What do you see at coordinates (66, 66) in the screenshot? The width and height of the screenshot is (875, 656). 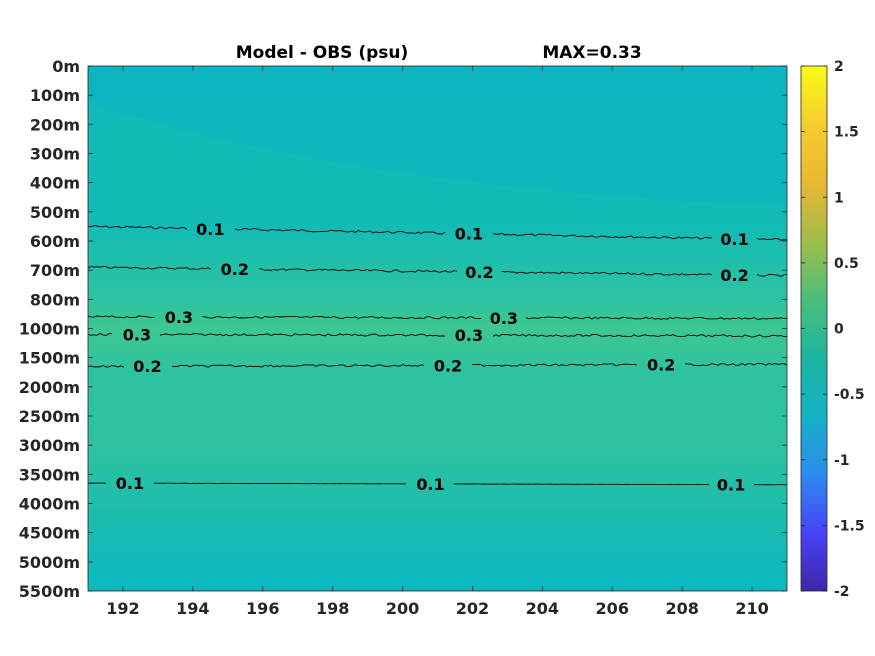 I see `y-tick-label: 0m` at bounding box center [66, 66].